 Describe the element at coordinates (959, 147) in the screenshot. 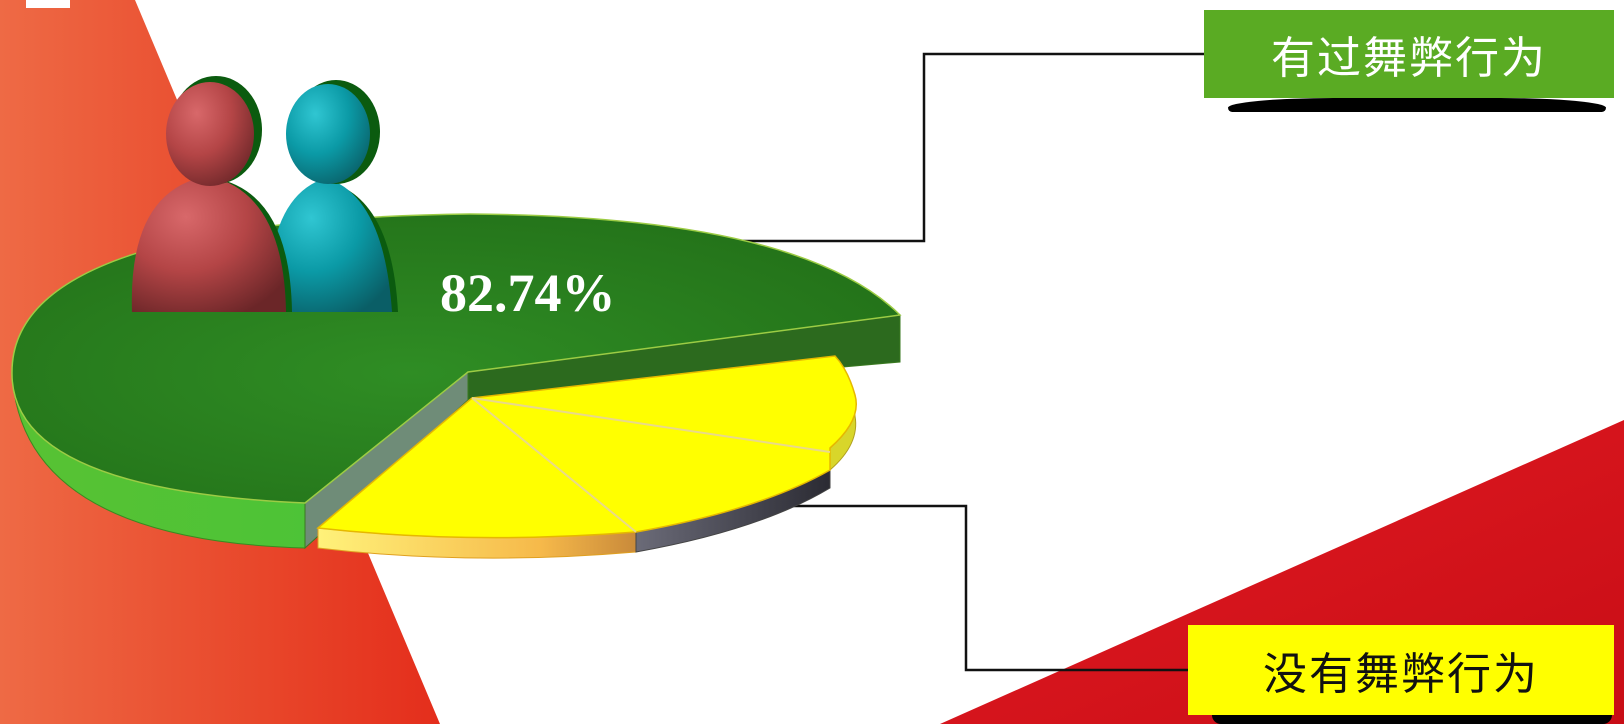

I see `connector-line-cheated` at that location.